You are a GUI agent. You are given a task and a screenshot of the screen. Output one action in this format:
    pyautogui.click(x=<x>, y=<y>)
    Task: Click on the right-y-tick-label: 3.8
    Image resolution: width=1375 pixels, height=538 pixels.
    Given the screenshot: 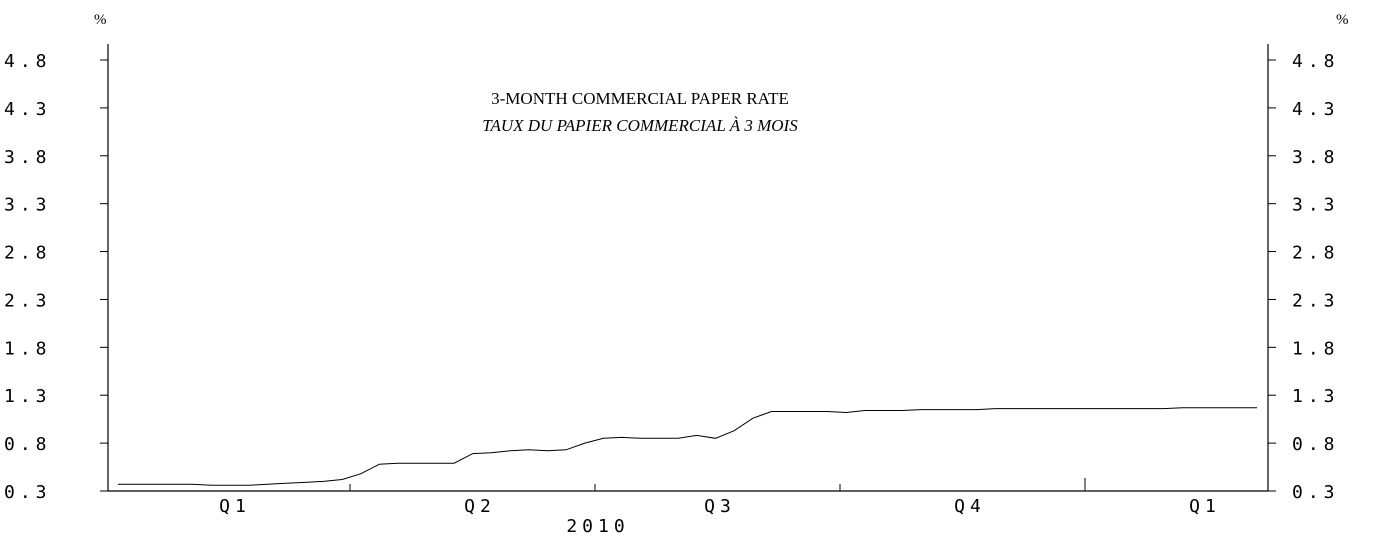 What is the action you would take?
    pyautogui.click(x=1316, y=157)
    